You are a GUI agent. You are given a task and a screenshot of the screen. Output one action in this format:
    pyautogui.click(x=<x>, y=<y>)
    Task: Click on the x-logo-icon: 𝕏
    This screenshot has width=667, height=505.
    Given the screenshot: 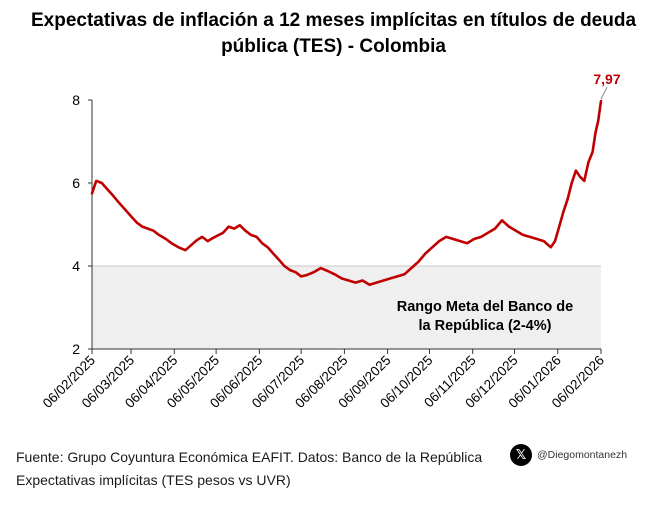 What is the action you would take?
    pyautogui.click(x=521, y=455)
    